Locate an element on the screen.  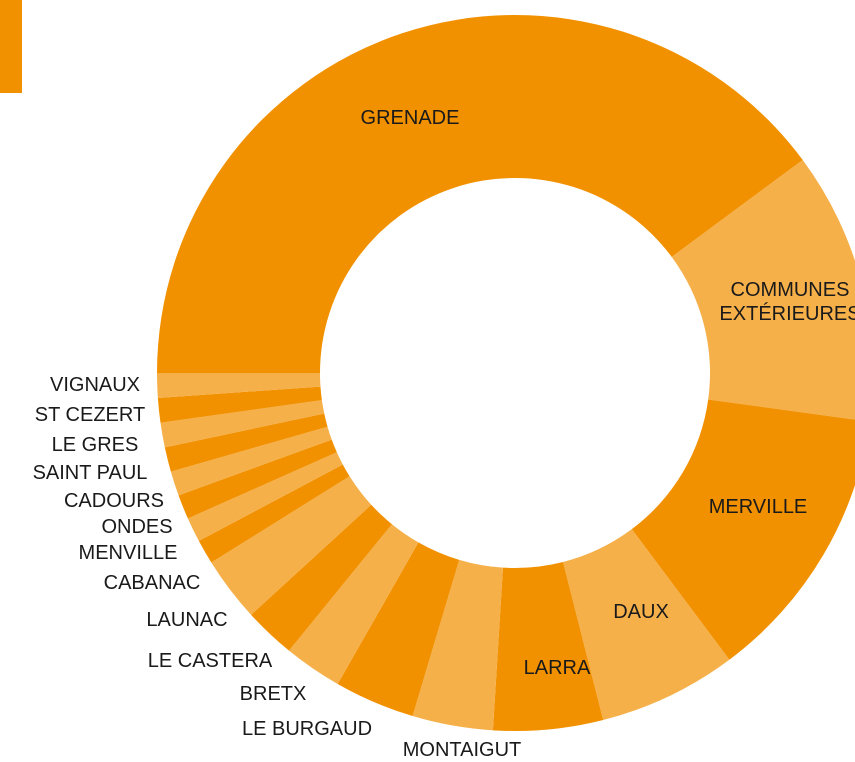
slice-label: BRETX is located at coordinates (273, 694).